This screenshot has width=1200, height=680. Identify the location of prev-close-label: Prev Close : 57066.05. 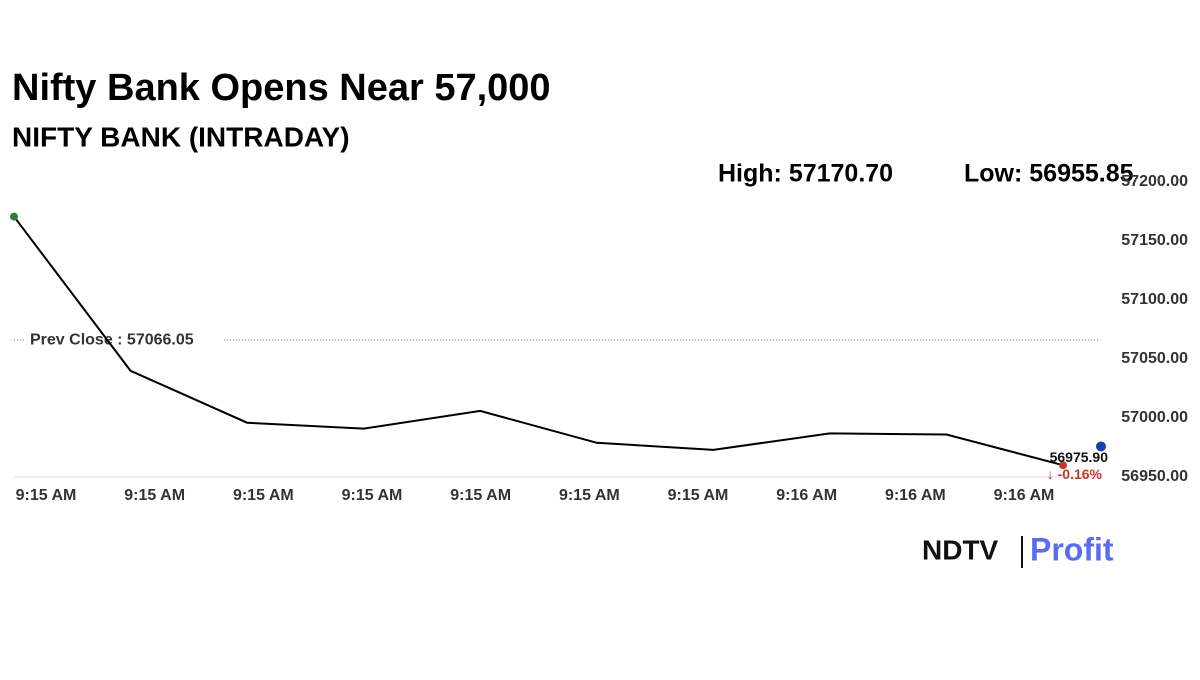
(112, 339).